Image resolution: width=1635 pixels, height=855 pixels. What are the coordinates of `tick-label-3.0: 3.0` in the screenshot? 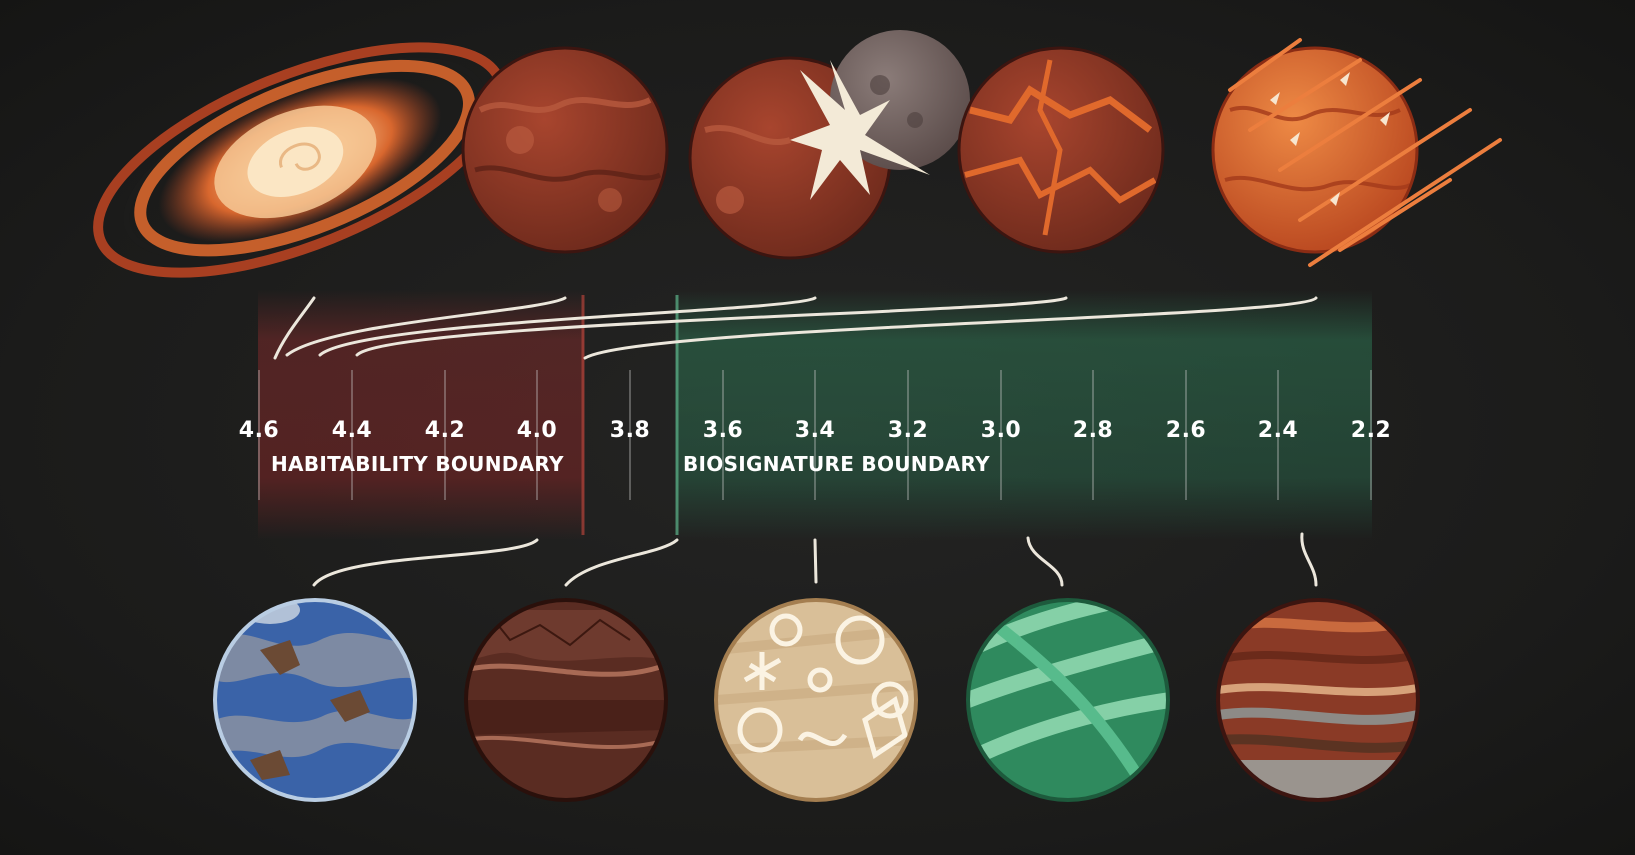 It's located at (1001, 430).